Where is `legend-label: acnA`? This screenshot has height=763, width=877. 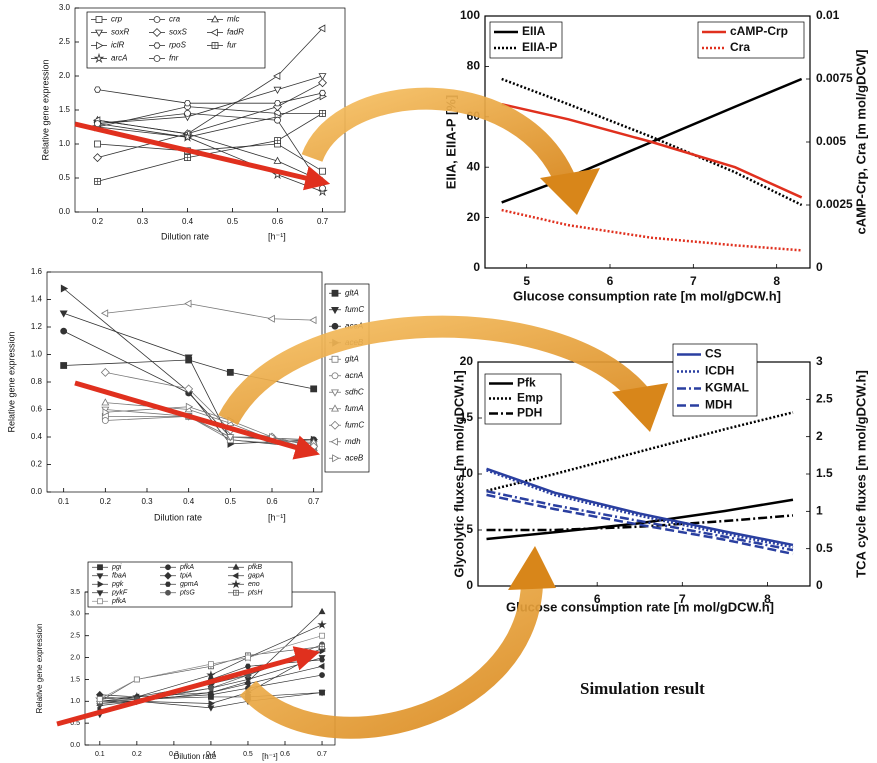 legend-label: acnA is located at coordinates (354, 375).